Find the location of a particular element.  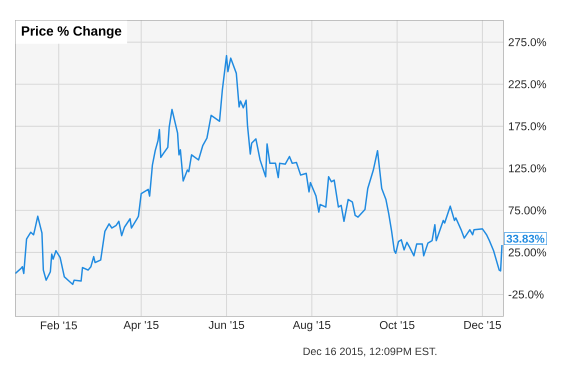

y-tick-label: 275.0% is located at coordinates (527, 42).